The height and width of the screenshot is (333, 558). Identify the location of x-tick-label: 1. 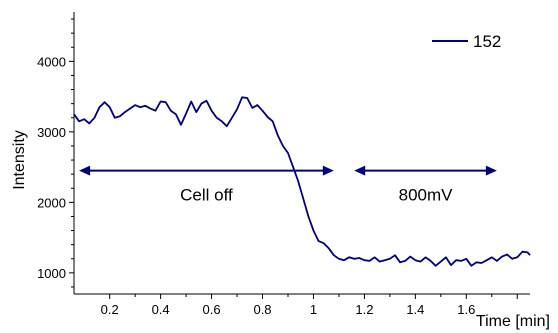
(313, 309).